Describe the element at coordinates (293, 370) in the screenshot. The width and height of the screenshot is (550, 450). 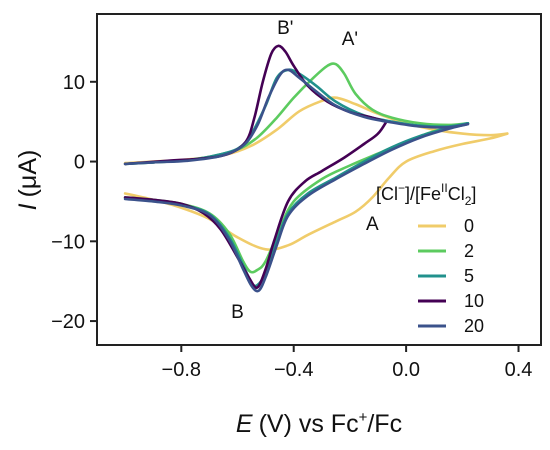
I see `x-tick-label: −0.4` at that location.